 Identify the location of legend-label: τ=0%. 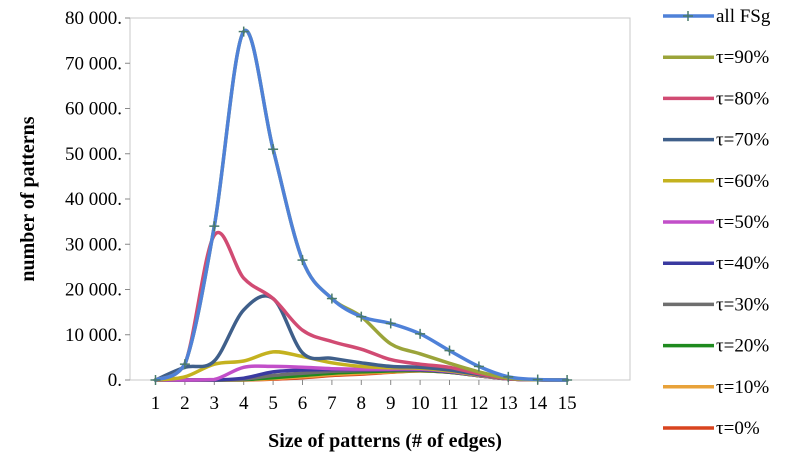
(738, 428).